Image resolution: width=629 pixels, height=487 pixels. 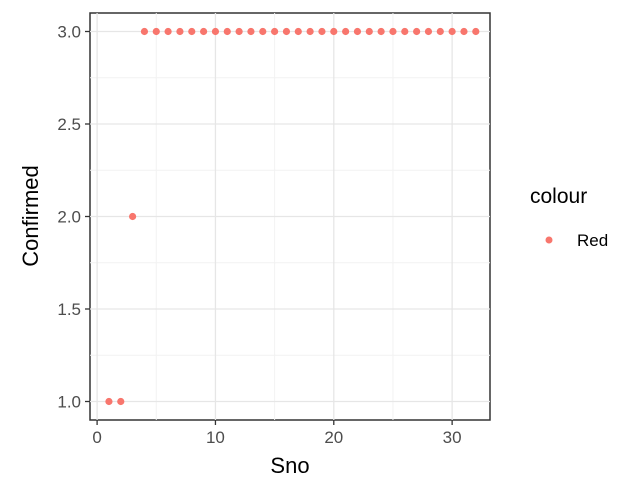 I want to click on y-tick-label: 2.0, so click(x=69, y=217).